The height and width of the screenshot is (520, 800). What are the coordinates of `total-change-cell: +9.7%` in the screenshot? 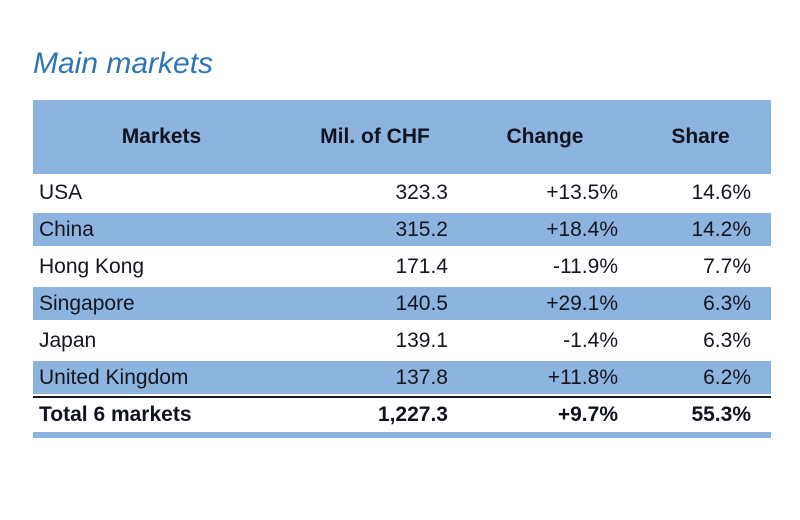 It's located at (587, 414).